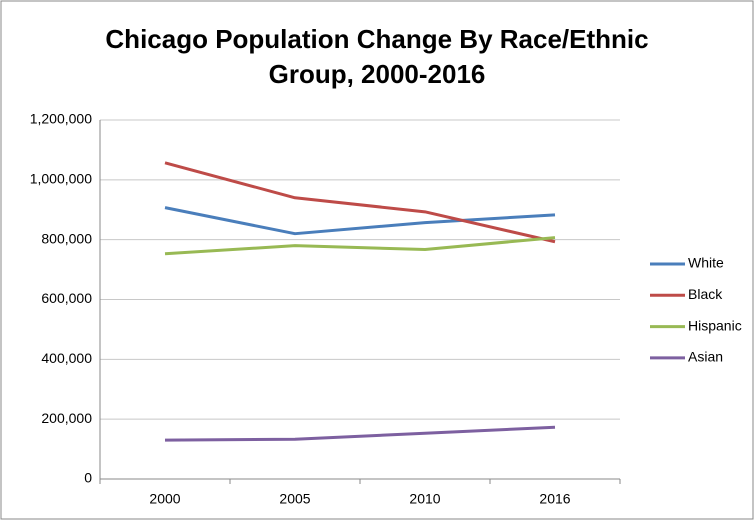  I want to click on legend-label: Black, so click(705, 294).